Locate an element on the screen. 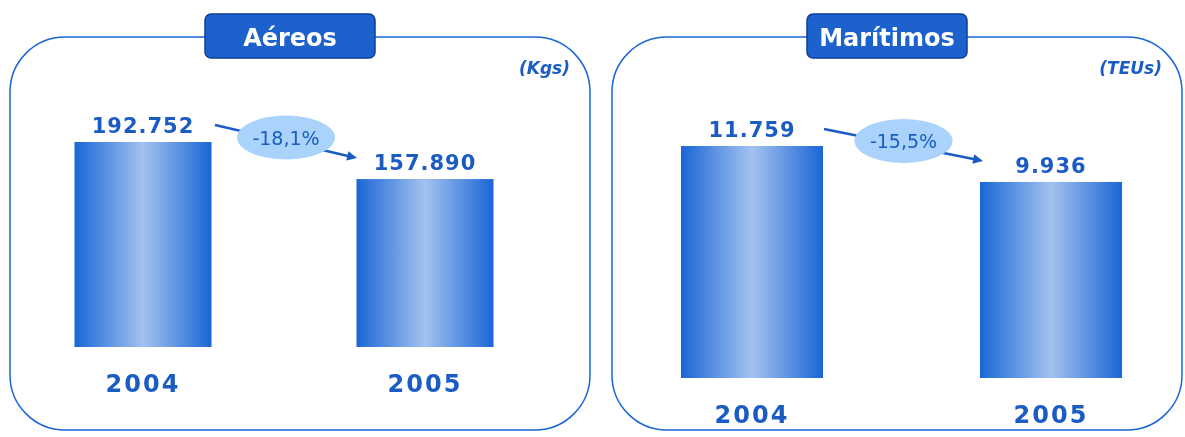 The width and height of the screenshot is (1185, 437). annotation: -15,5% is located at coordinates (903, 140).